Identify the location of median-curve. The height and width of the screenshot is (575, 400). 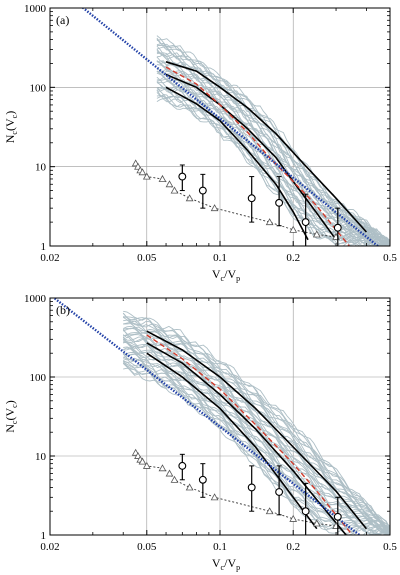
(257, 156).